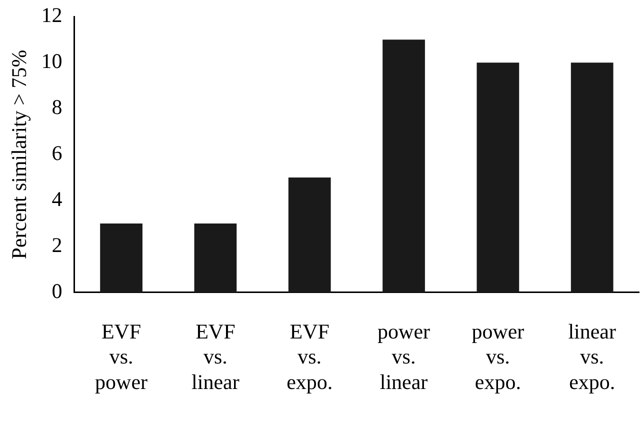 This screenshot has height=428, width=644. What do you see at coordinates (51, 61) in the screenshot?
I see `y-tick-label: 10` at bounding box center [51, 61].